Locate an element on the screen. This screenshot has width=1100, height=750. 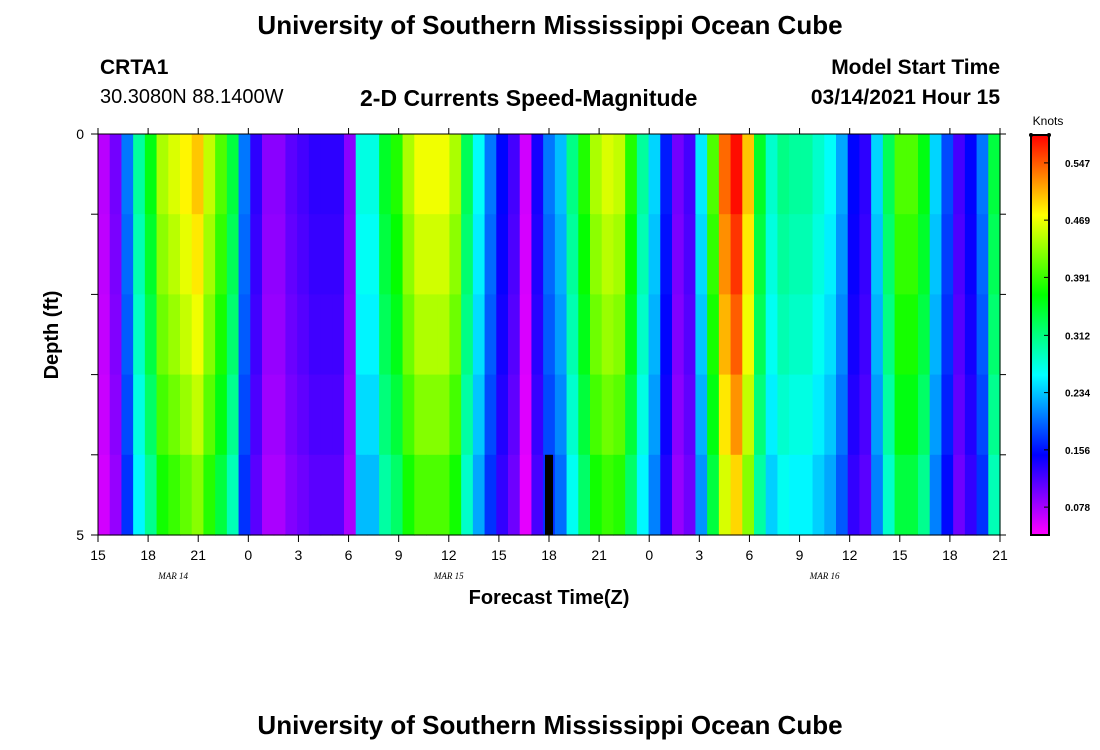
colorbar: 0.078 0.156 0.234 0.312 0.391 0.469 0.547 is located at coordinates (1059, 334).